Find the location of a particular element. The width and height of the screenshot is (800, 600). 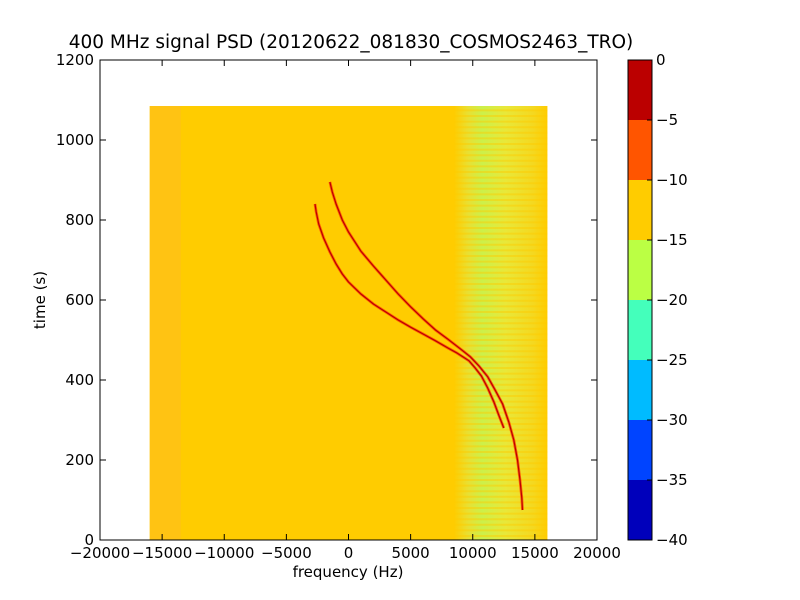

x-tick-label: −10000 is located at coordinates (224, 553).